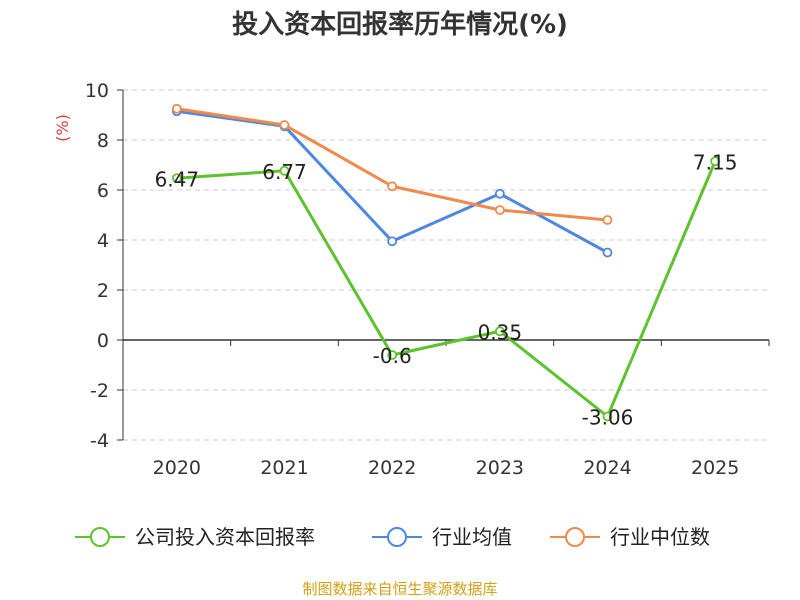  What do you see at coordinates (392, 468) in the screenshot?
I see `x-tick-label: 2022` at bounding box center [392, 468].